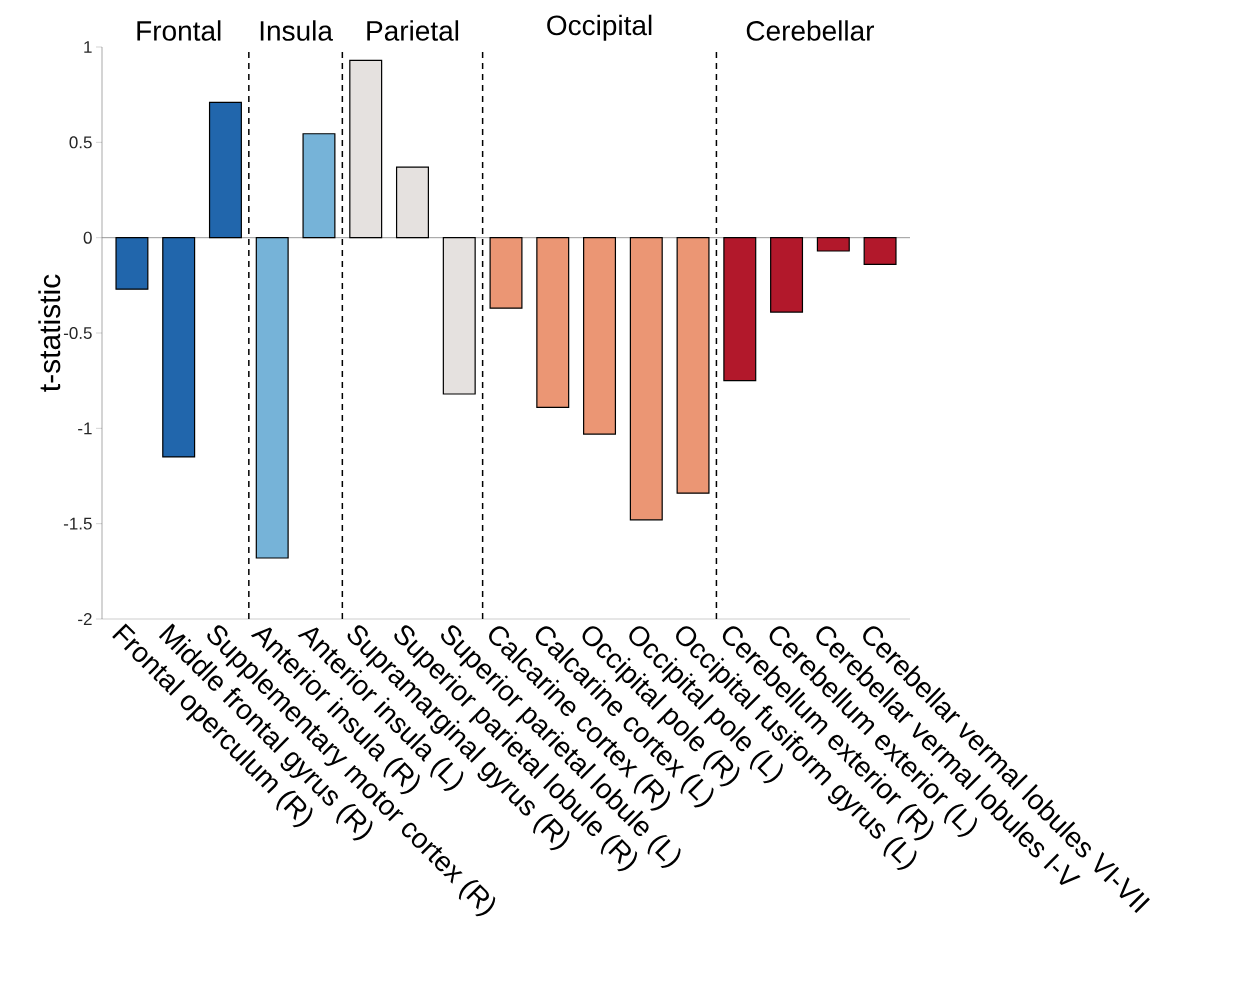  I want to click on y-tick-label: -1, so click(85, 428).